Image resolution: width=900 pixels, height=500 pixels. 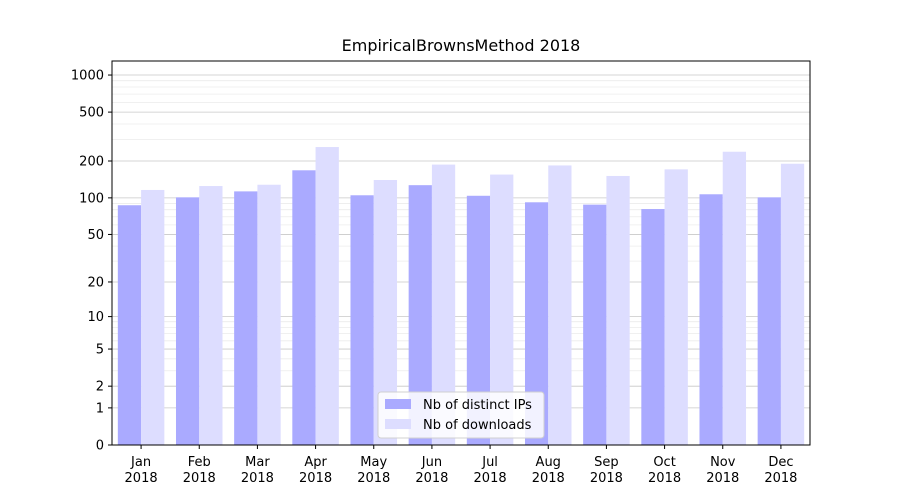 I want to click on x-tick-label: Nov 2018, so click(x=722, y=470).